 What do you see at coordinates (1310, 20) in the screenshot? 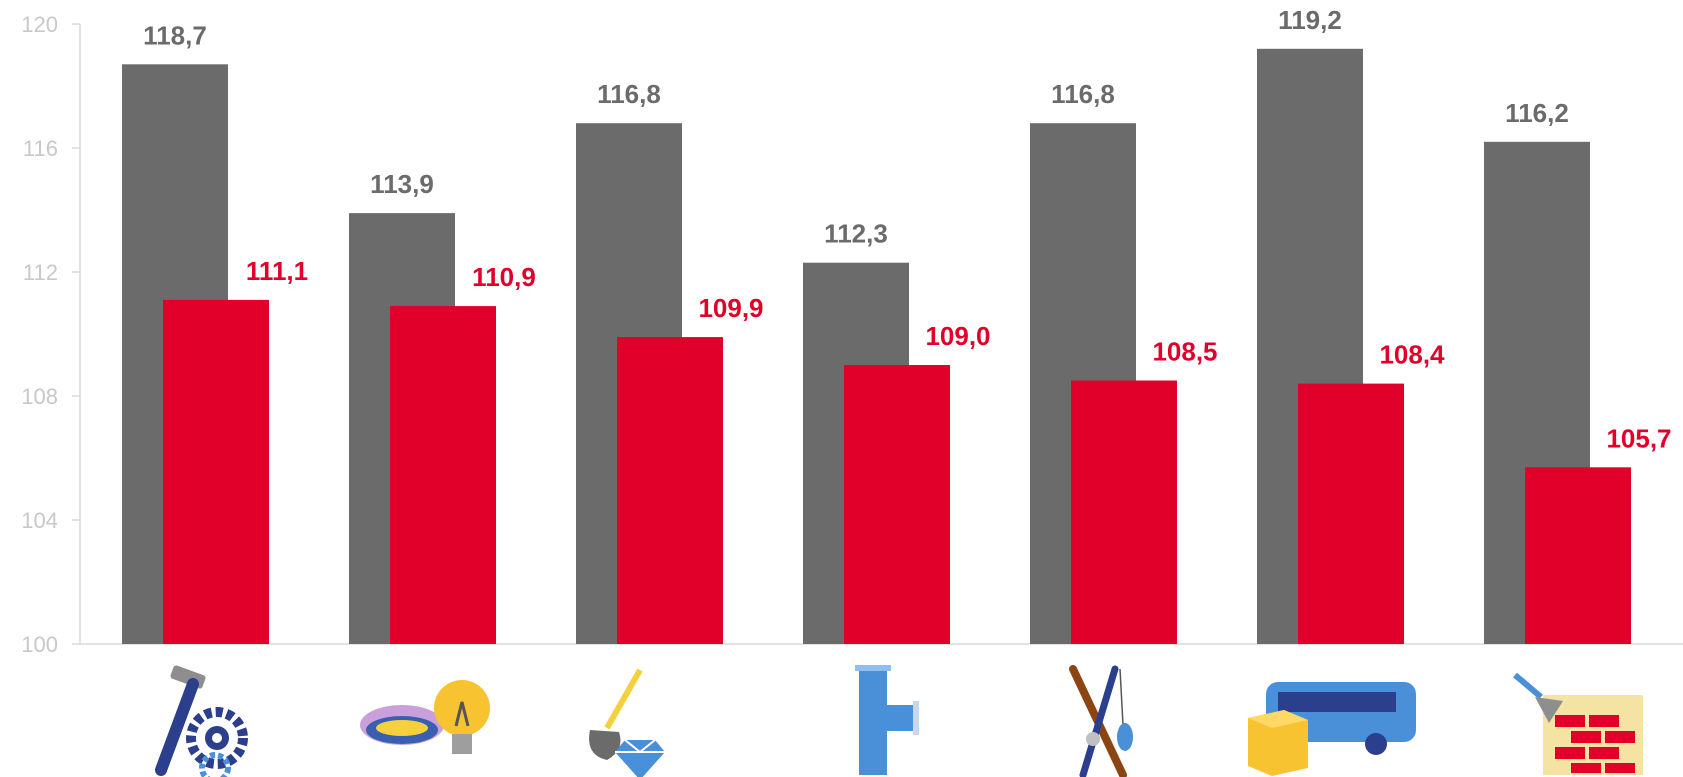
I see `gray-value-label-6: 119,2` at bounding box center [1310, 20].